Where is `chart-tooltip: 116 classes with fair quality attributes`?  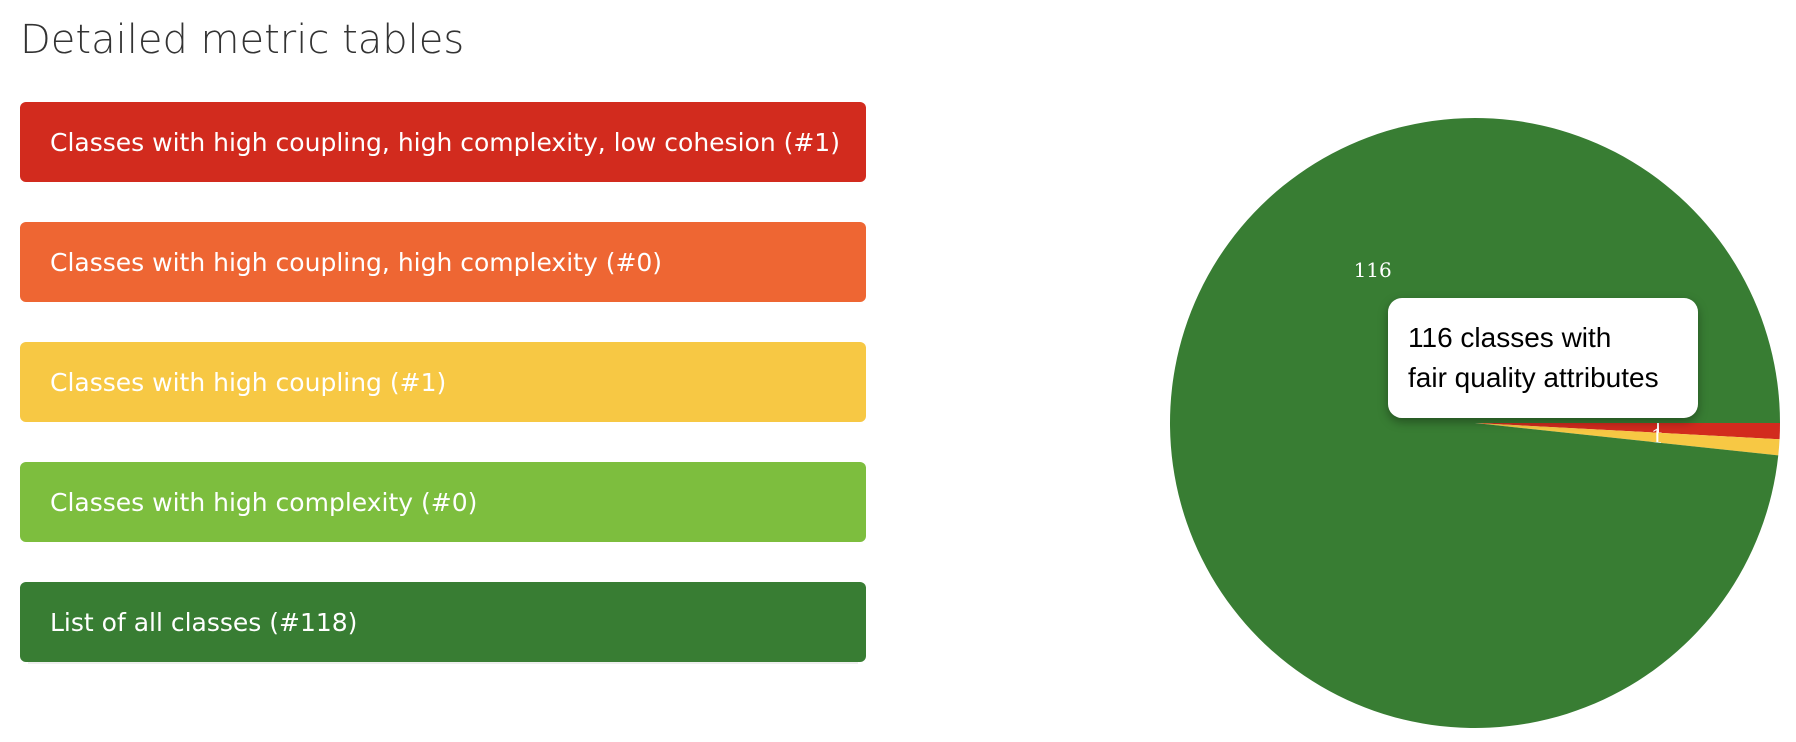
chart-tooltip: 116 classes with fair quality attributes is located at coordinates (1543, 358).